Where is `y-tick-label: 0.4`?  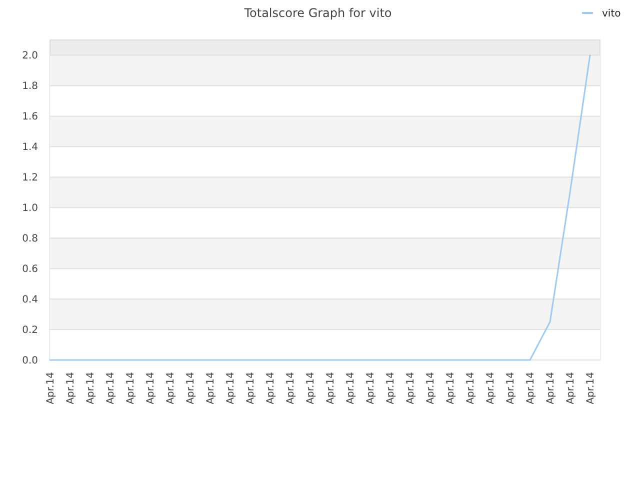
y-tick-label: 0.4 is located at coordinates (30, 300).